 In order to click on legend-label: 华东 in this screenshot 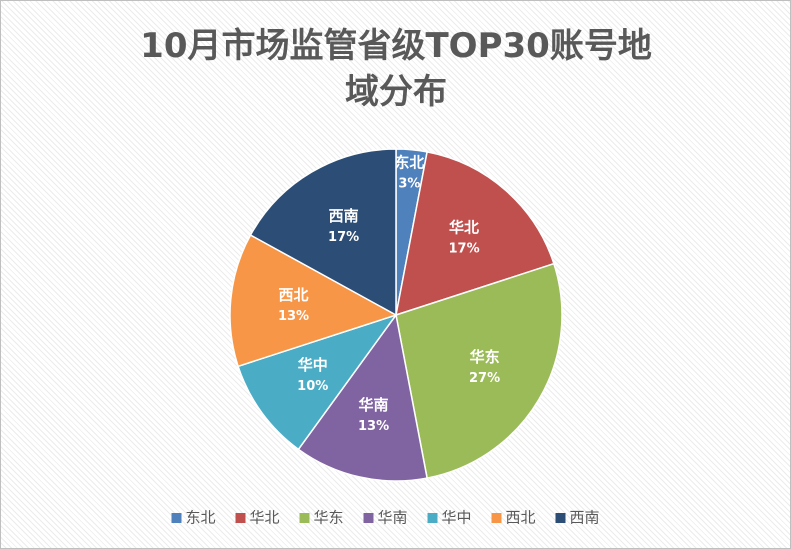, I will do `click(329, 518)`.